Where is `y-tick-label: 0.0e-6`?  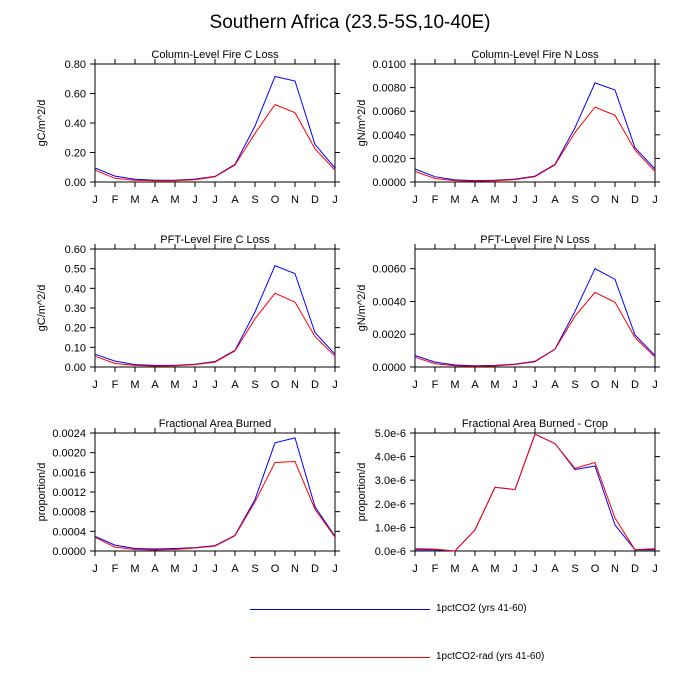 y-tick-label: 0.0e-6 is located at coordinates (390, 552).